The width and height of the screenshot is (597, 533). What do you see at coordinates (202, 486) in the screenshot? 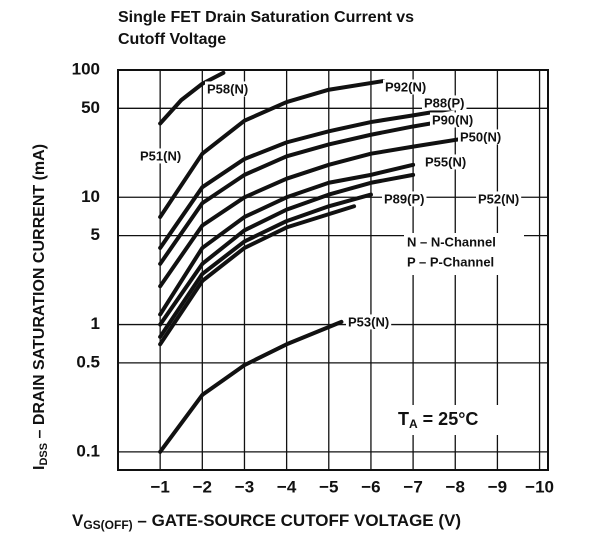
I see `x-tick-label: −2` at bounding box center [202, 486].